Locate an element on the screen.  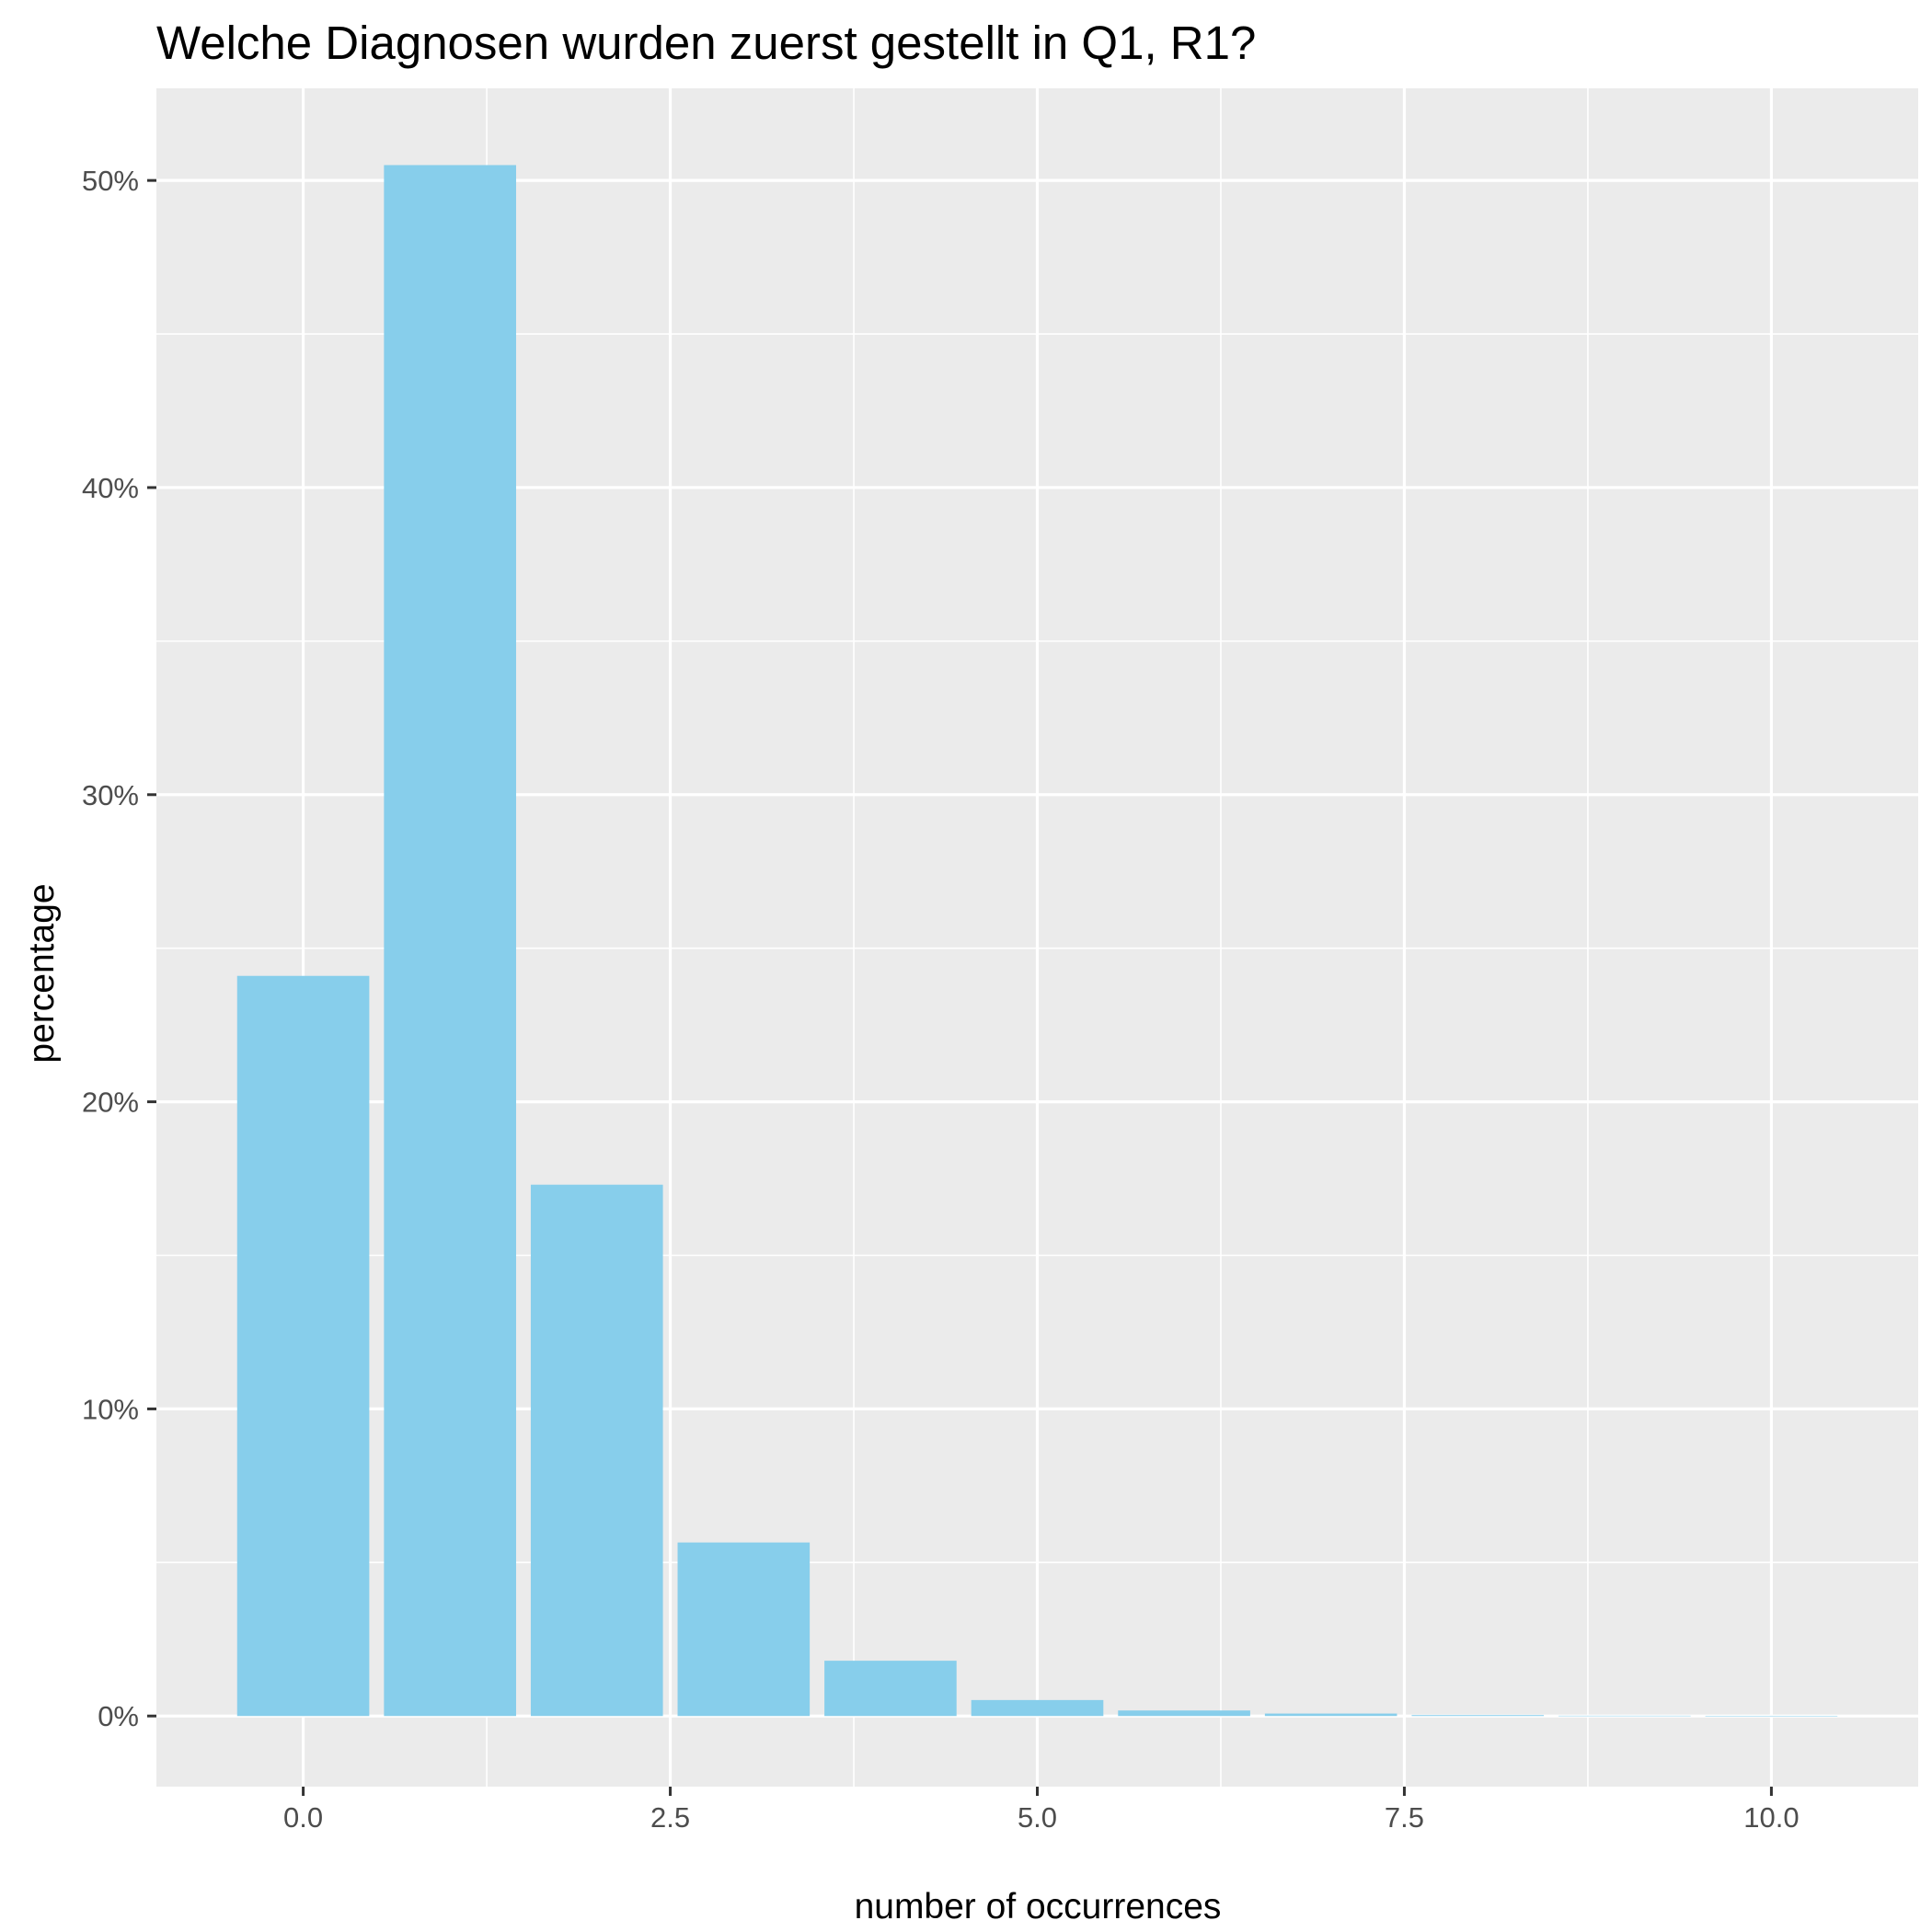
x-tick-label: 5.0 is located at coordinates (1037, 1817).